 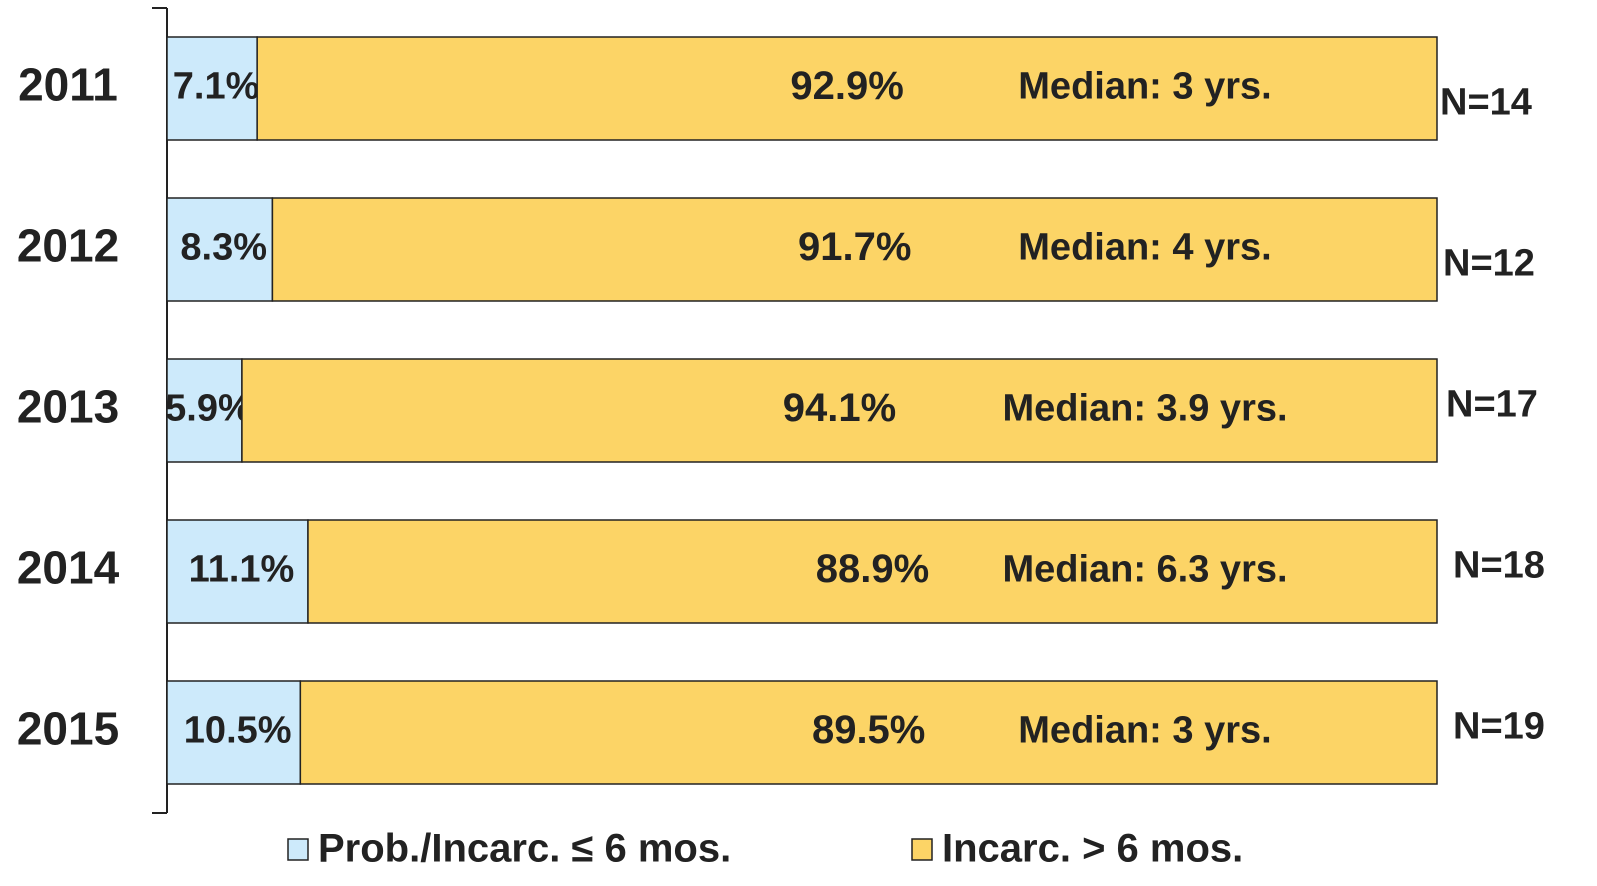 I want to click on value-label: 94.1%, so click(x=839, y=408).